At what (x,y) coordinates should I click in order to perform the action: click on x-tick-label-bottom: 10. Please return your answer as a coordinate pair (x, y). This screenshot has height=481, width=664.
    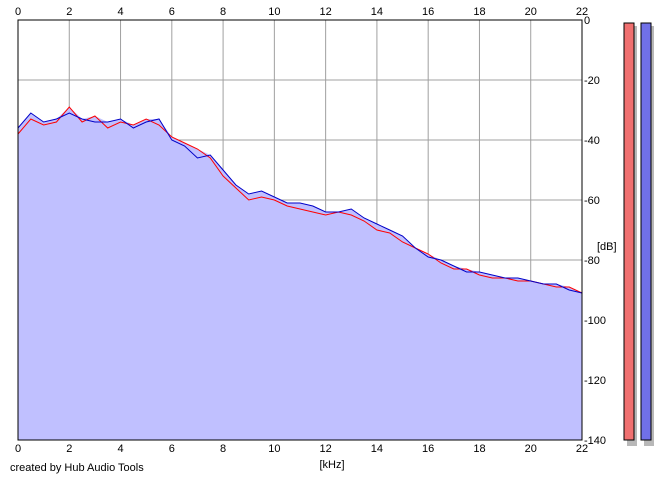
    Looking at the image, I should click on (274, 449).